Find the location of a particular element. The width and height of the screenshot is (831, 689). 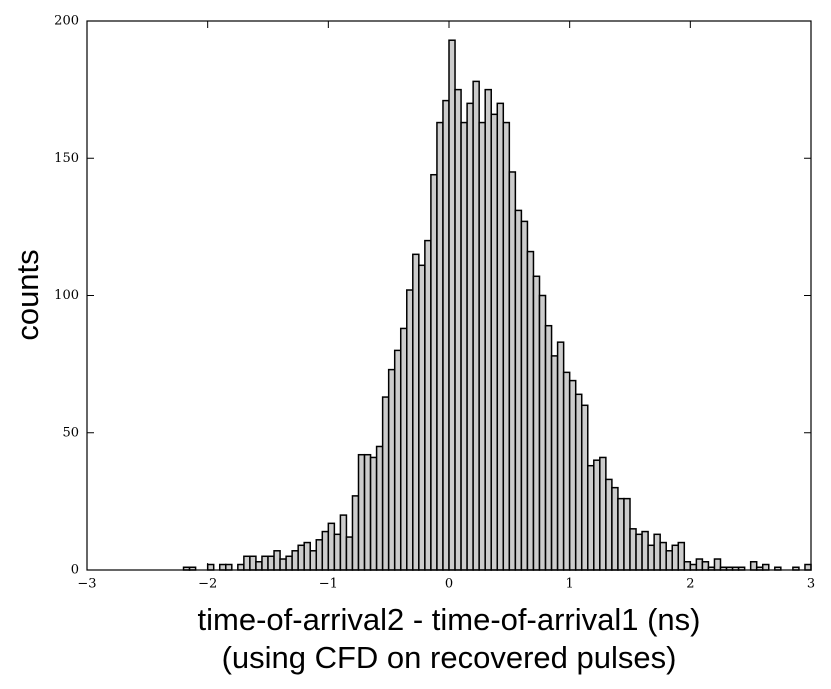

x-tick-label: 0 is located at coordinates (449, 584).